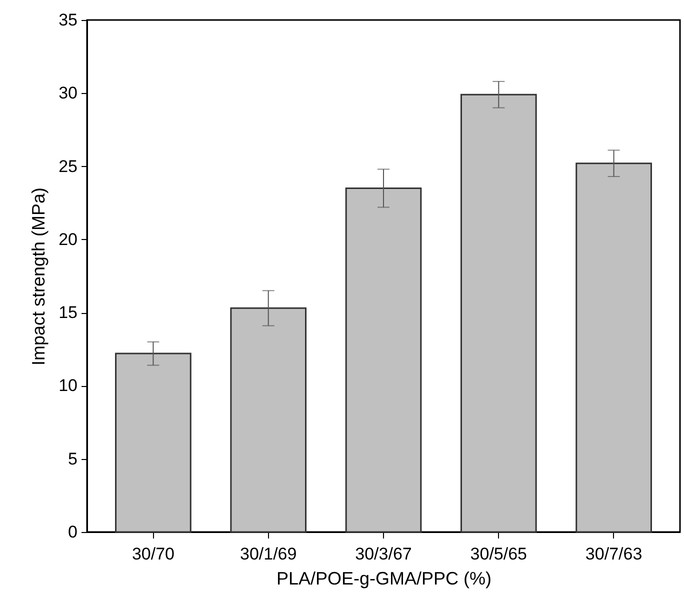  I want to click on y-axis-title: Impact strength (MPa), so click(38, 276).